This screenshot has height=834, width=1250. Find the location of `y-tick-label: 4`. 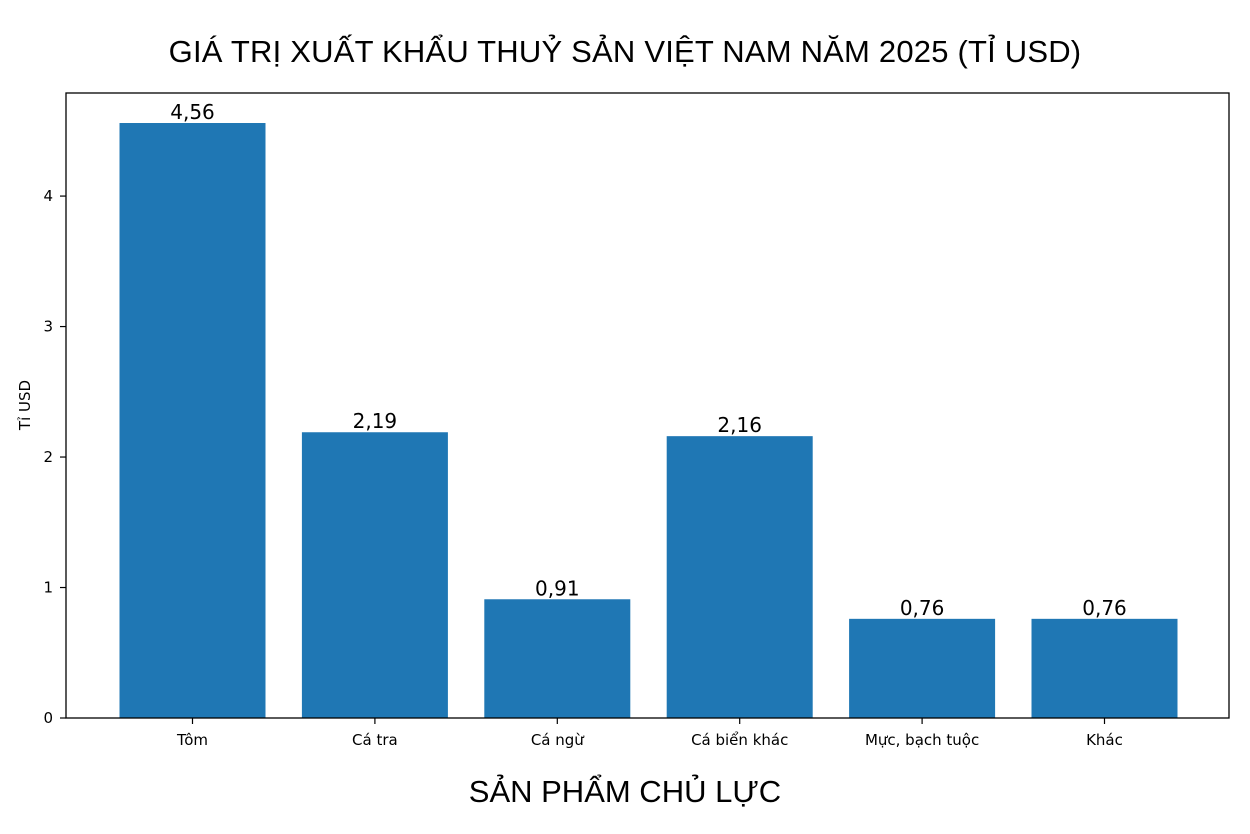

y-tick-label: 4 is located at coordinates (48, 196).